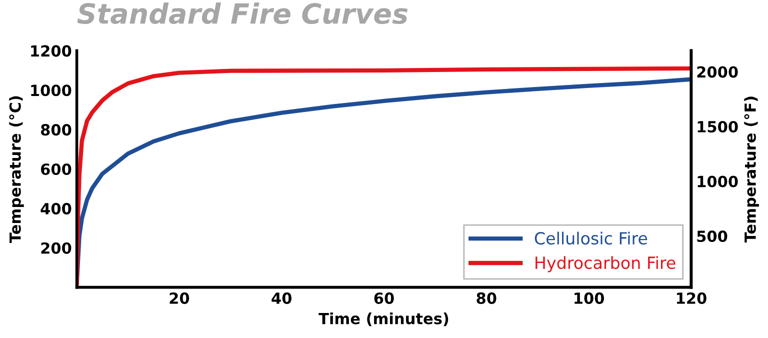 Image resolution: width=768 pixels, height=338 pixels. What do you see at coordinates (384, 298) in the screenshot?
I see `x-tick-label: 60` at bounding box center [384, 298].